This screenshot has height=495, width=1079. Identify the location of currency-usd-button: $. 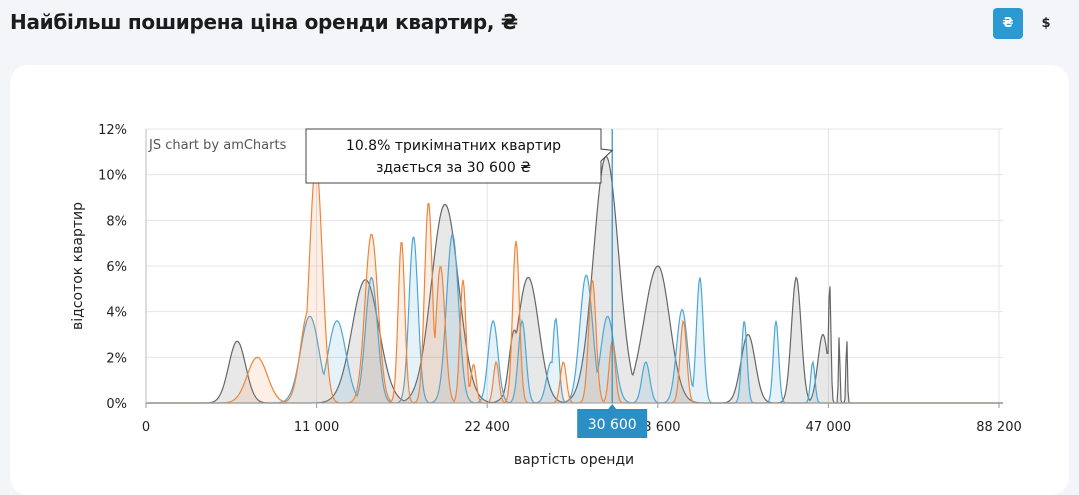
(1046, 23).